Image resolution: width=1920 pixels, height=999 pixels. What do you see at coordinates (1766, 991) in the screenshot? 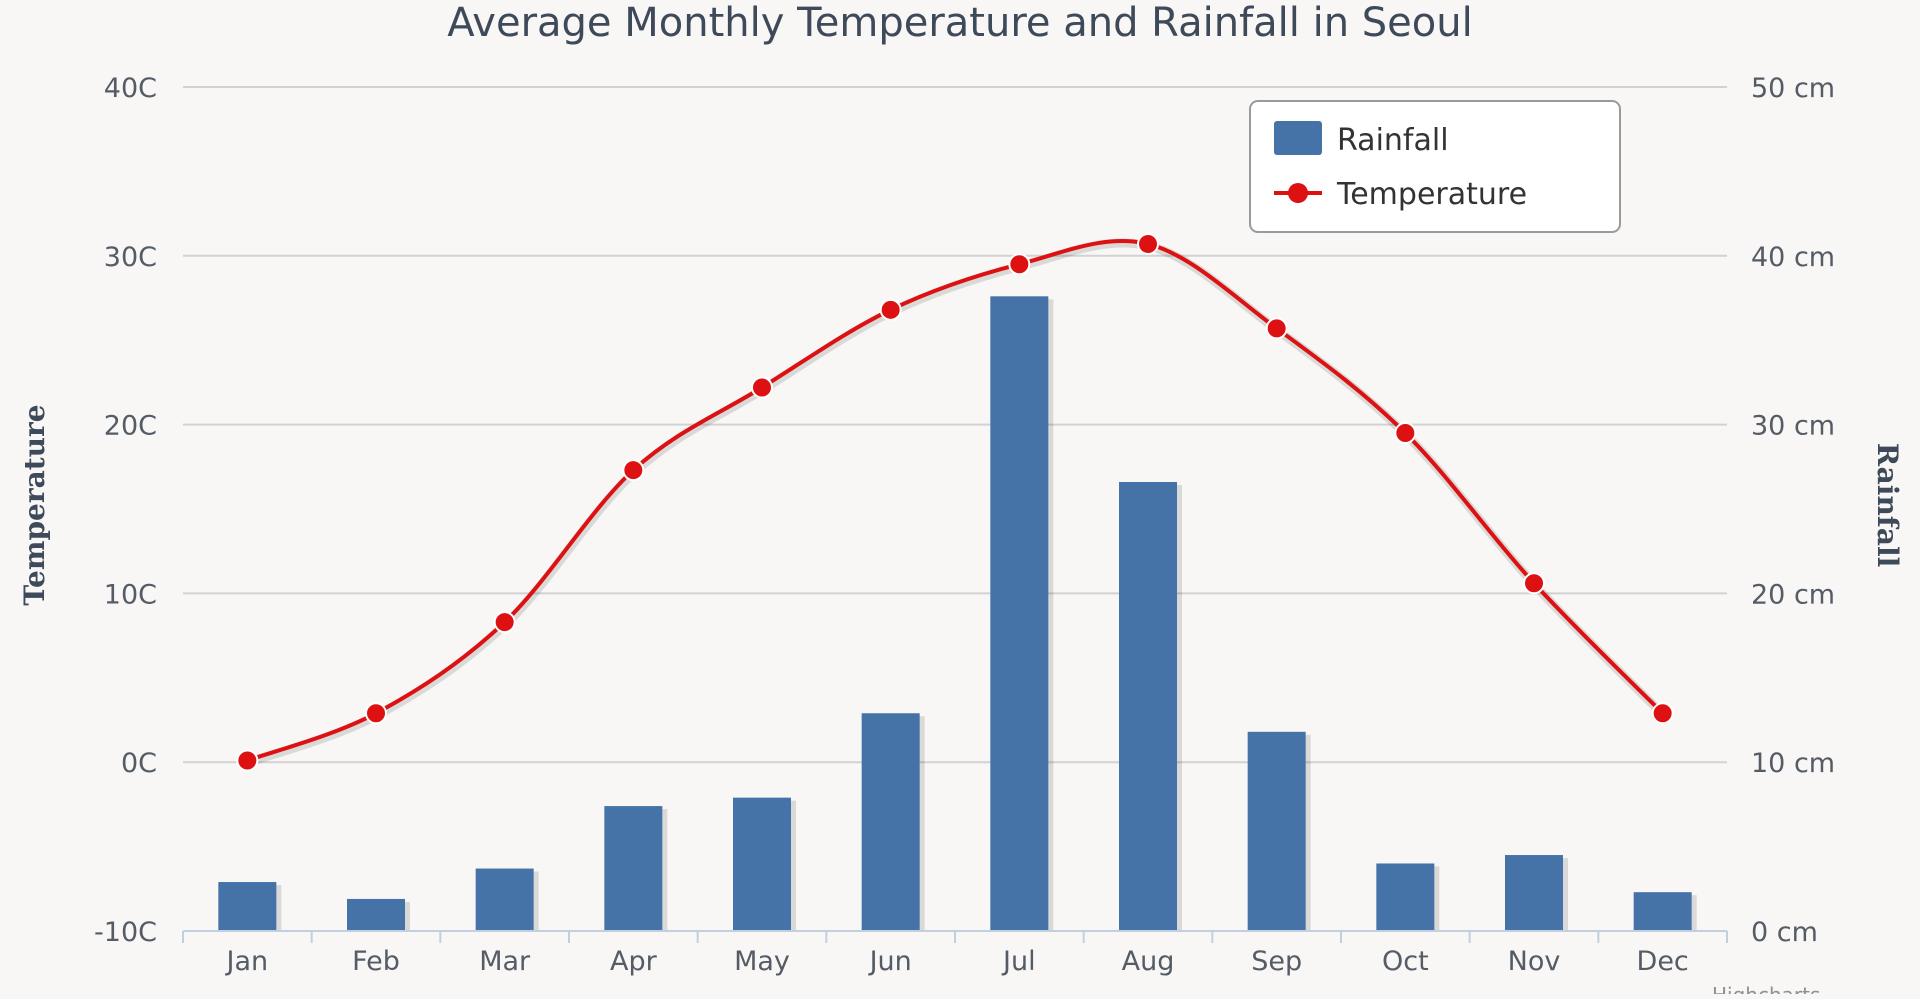
I see `chart-credit: Highcharts` at bounding box center [1766, 991].